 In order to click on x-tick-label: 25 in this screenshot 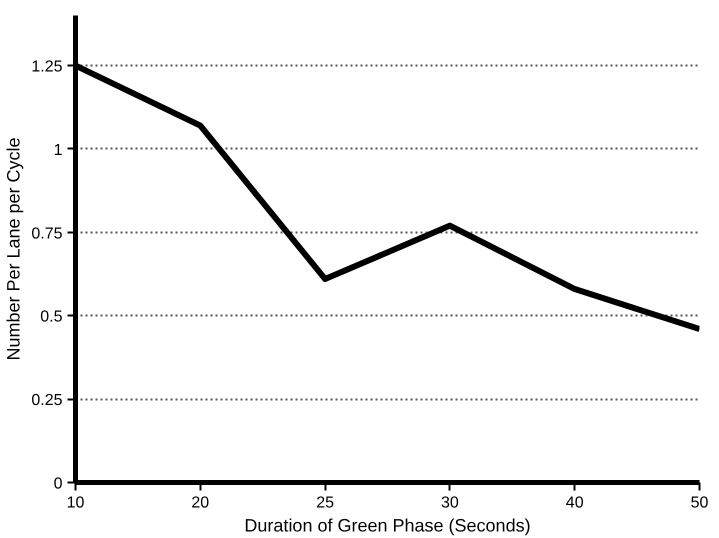, I will do `click(325, 503)`.